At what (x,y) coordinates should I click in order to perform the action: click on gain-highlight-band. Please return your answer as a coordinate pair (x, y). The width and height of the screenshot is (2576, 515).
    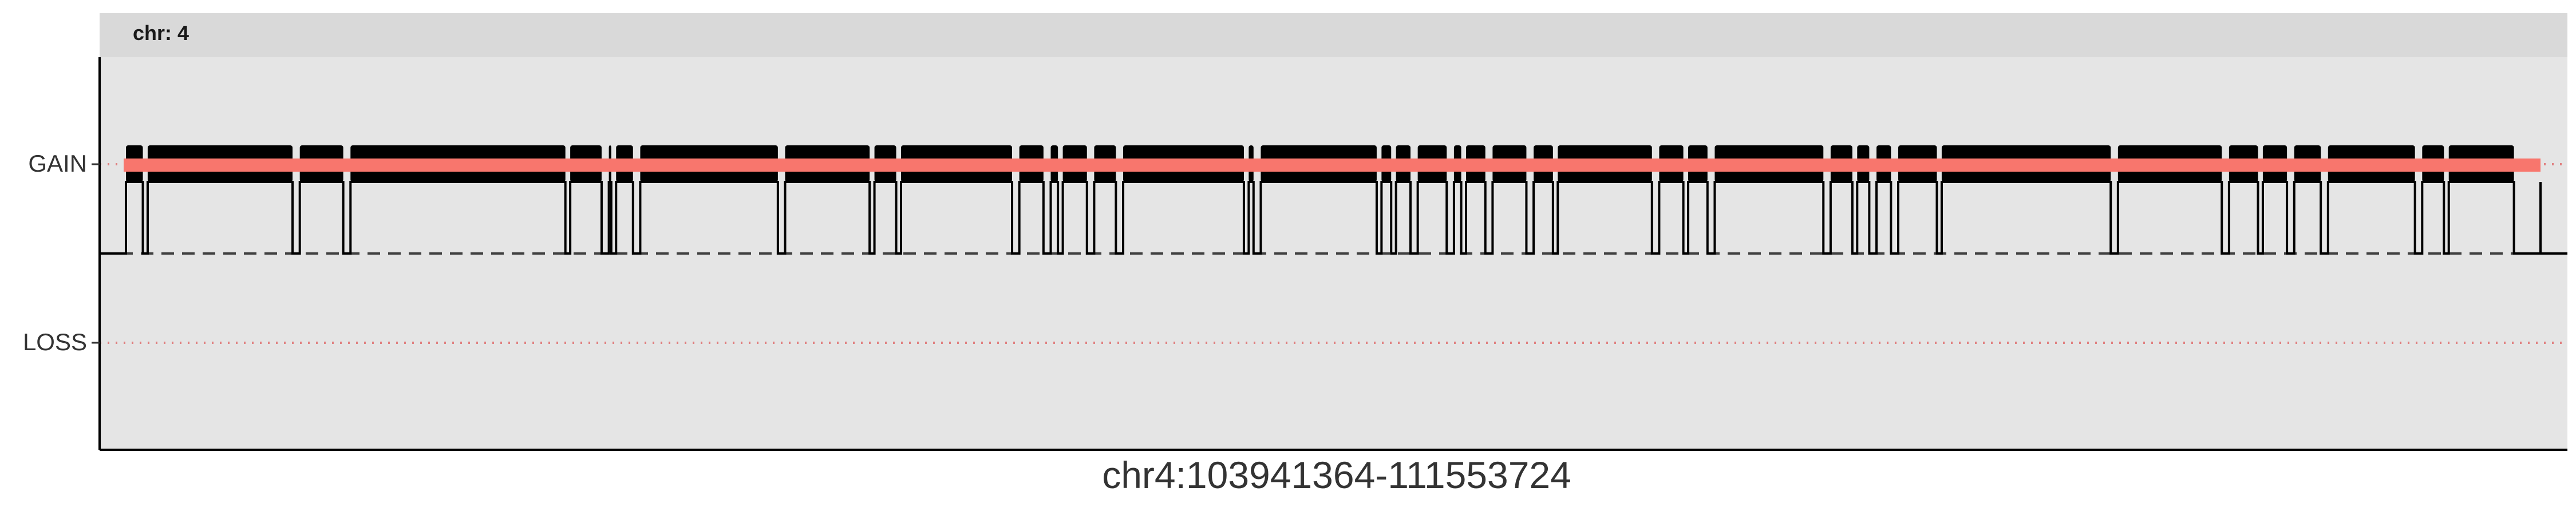
    Looking at the image, I should click on (1332, 165).